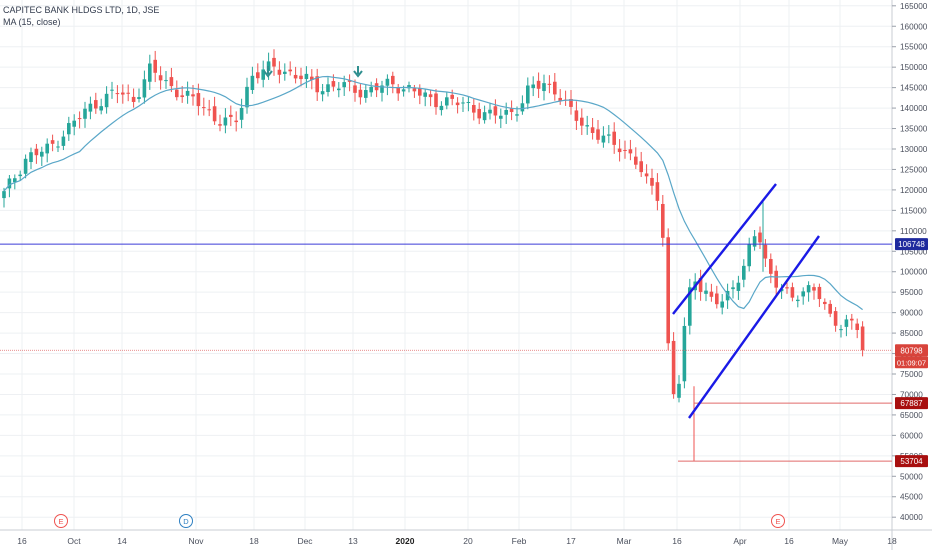  What do you see at coordinates (789, 541) in the screenshot?
I see `time-tick-label: 16` at bounding box center [789, 541].